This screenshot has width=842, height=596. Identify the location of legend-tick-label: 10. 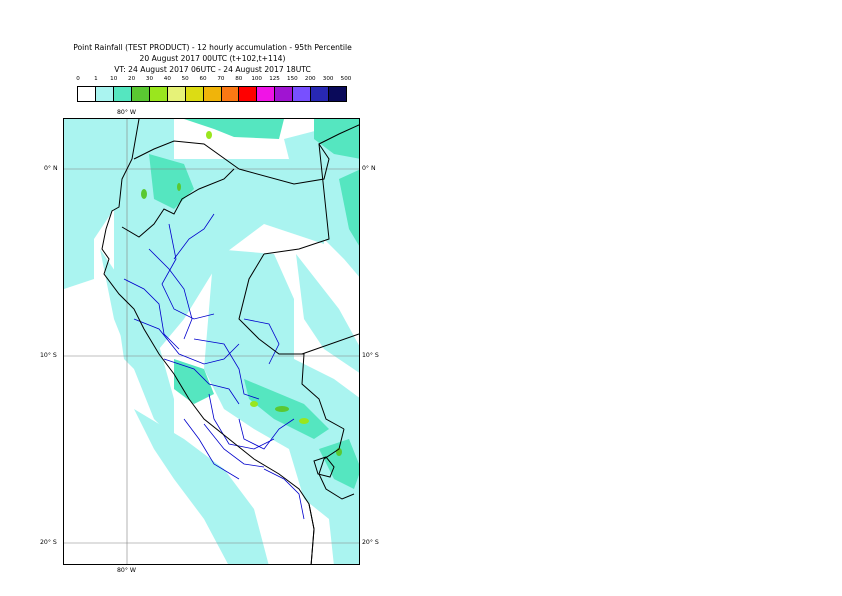
(114, 79).